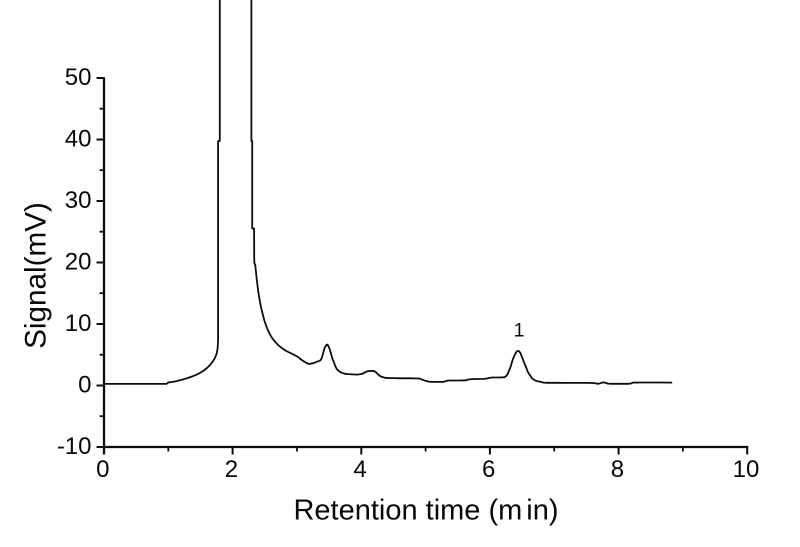 The image size is (800, 547). What do you see at coordinates (78, 200) in the screenshot?
I see `svg-text: 30` at bounding box center [78, 200].